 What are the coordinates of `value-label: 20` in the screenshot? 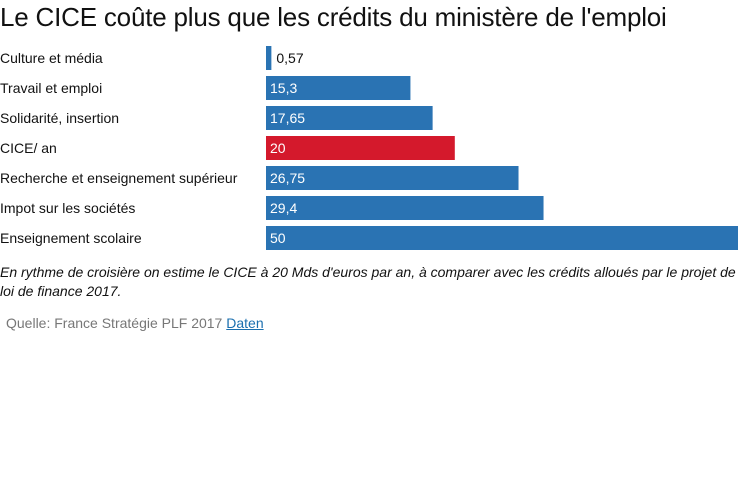 It's located at (278, 148).